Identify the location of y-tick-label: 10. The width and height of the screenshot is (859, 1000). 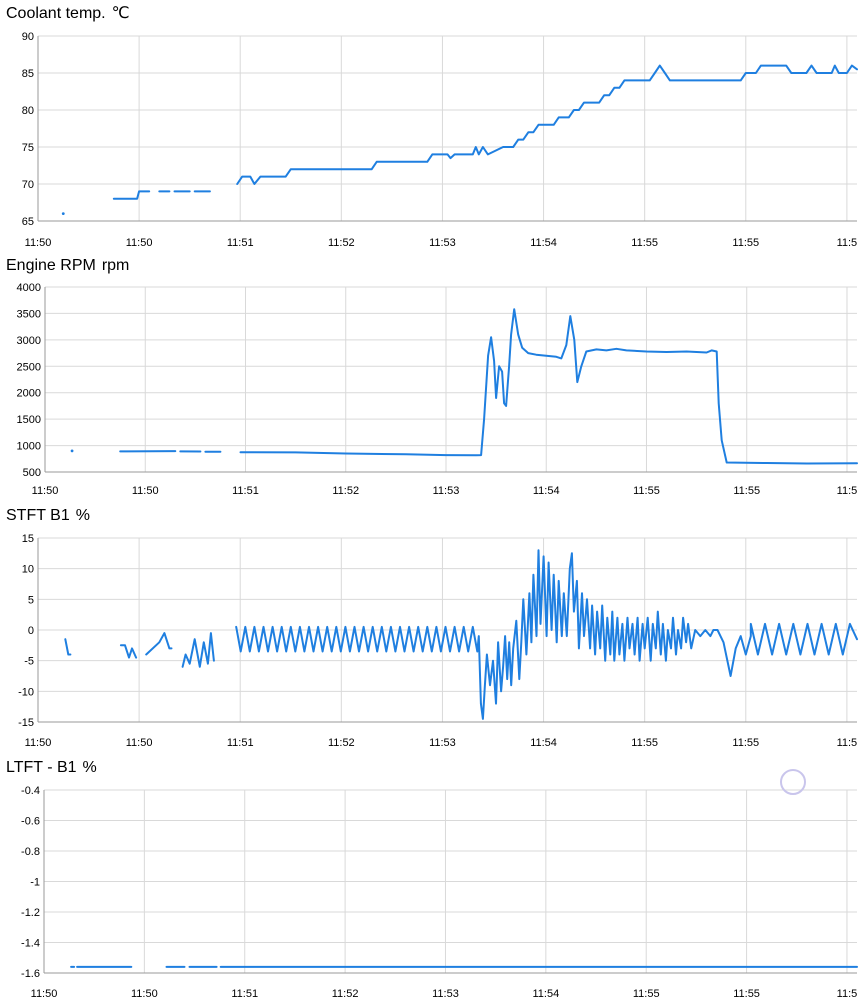
(28, 570).